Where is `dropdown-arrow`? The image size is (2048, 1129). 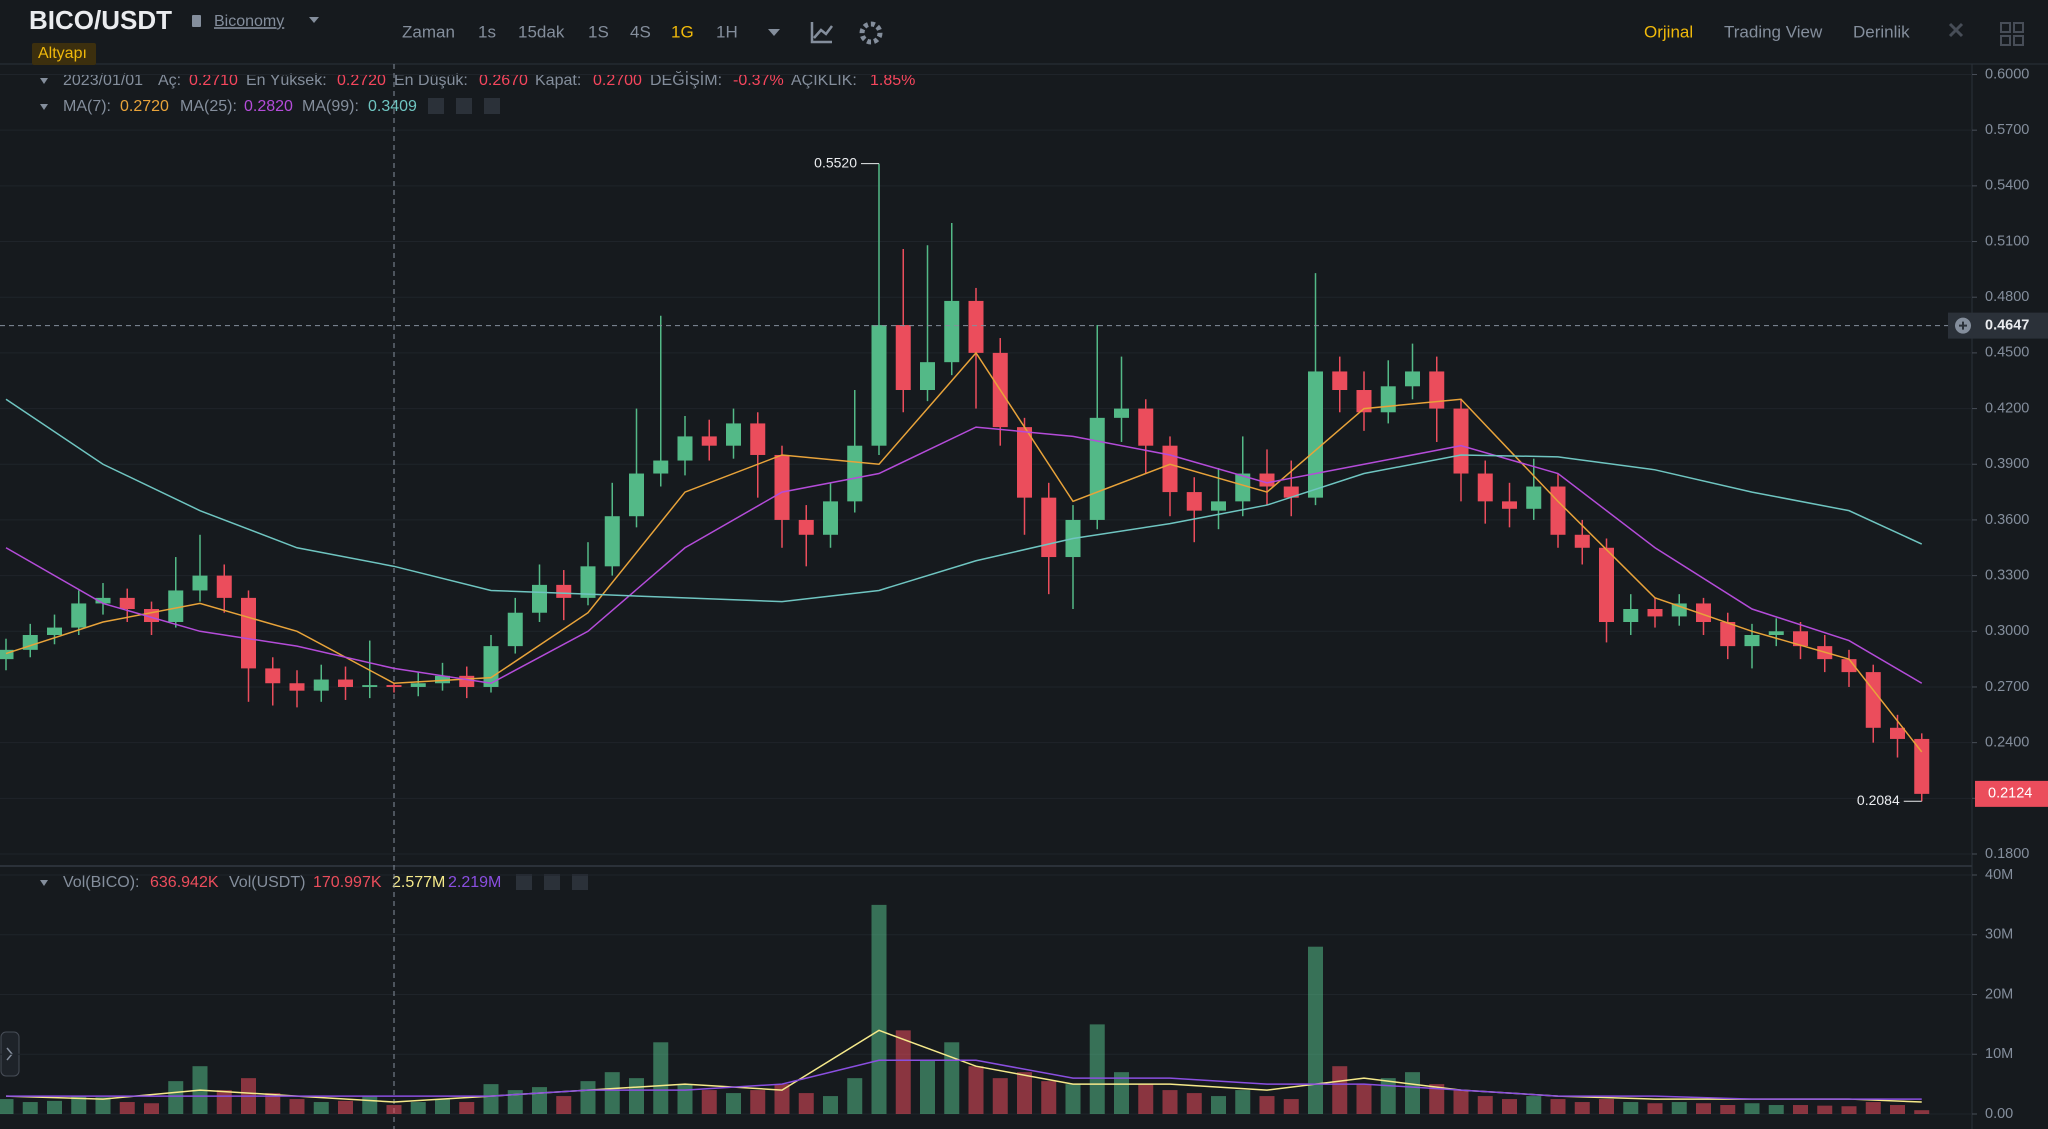
dropdown-arrow is located at coordinates (314, 20).